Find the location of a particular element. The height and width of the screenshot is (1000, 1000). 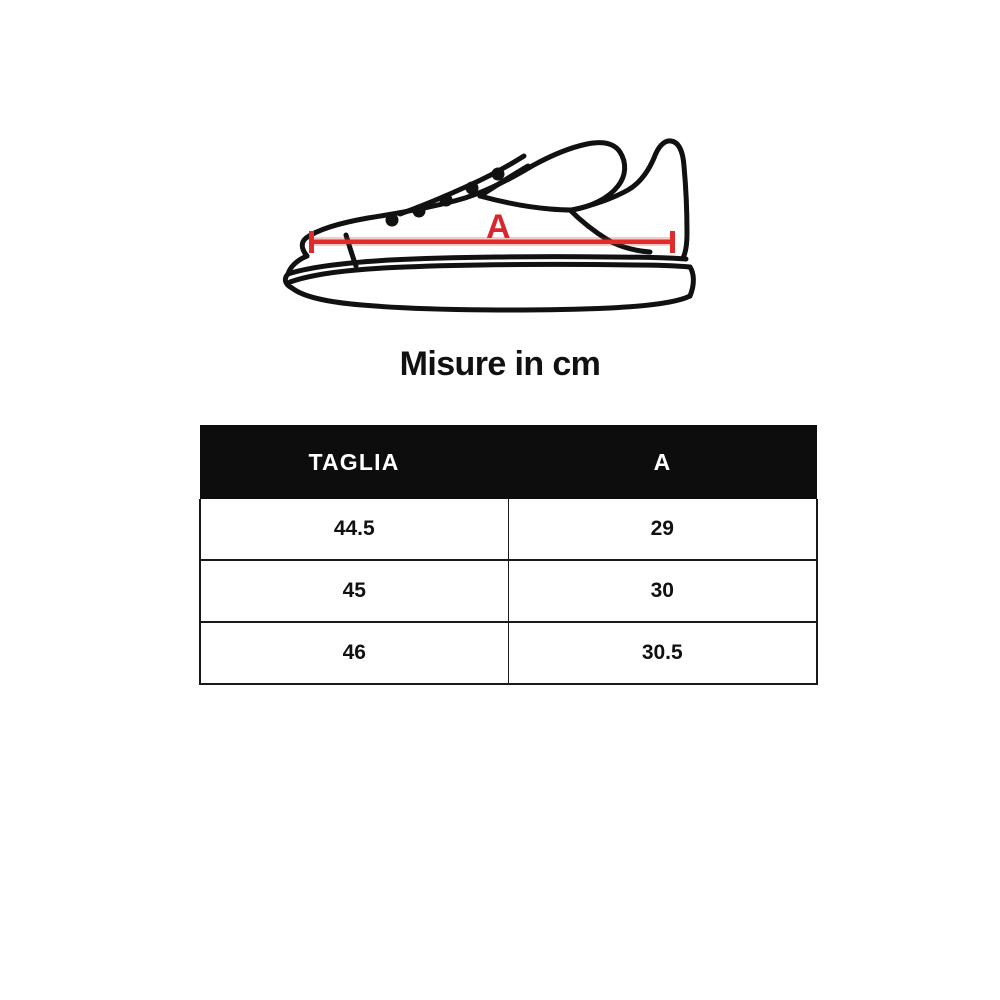

measurement-line-a is located at coordinates (492, 242).